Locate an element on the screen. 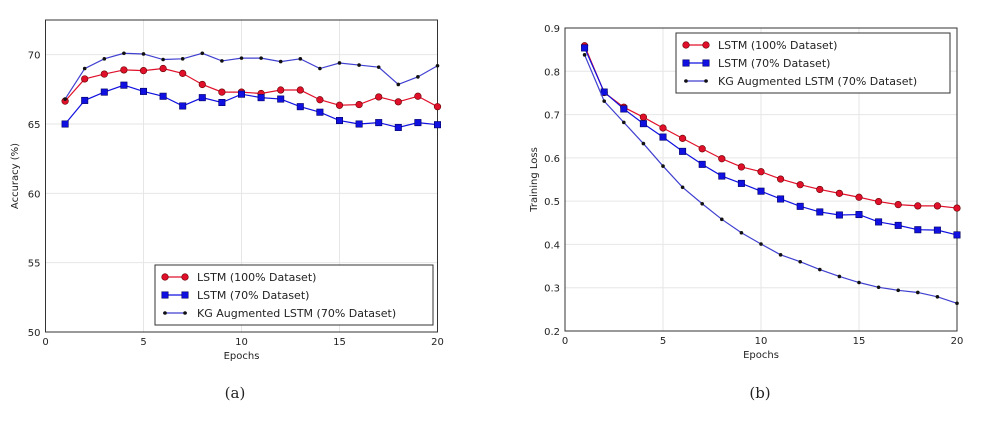 This screenshot has height=423, width=985. series-kg-augmented-lstm-70-dataset- is located at coordinates (251, 76).